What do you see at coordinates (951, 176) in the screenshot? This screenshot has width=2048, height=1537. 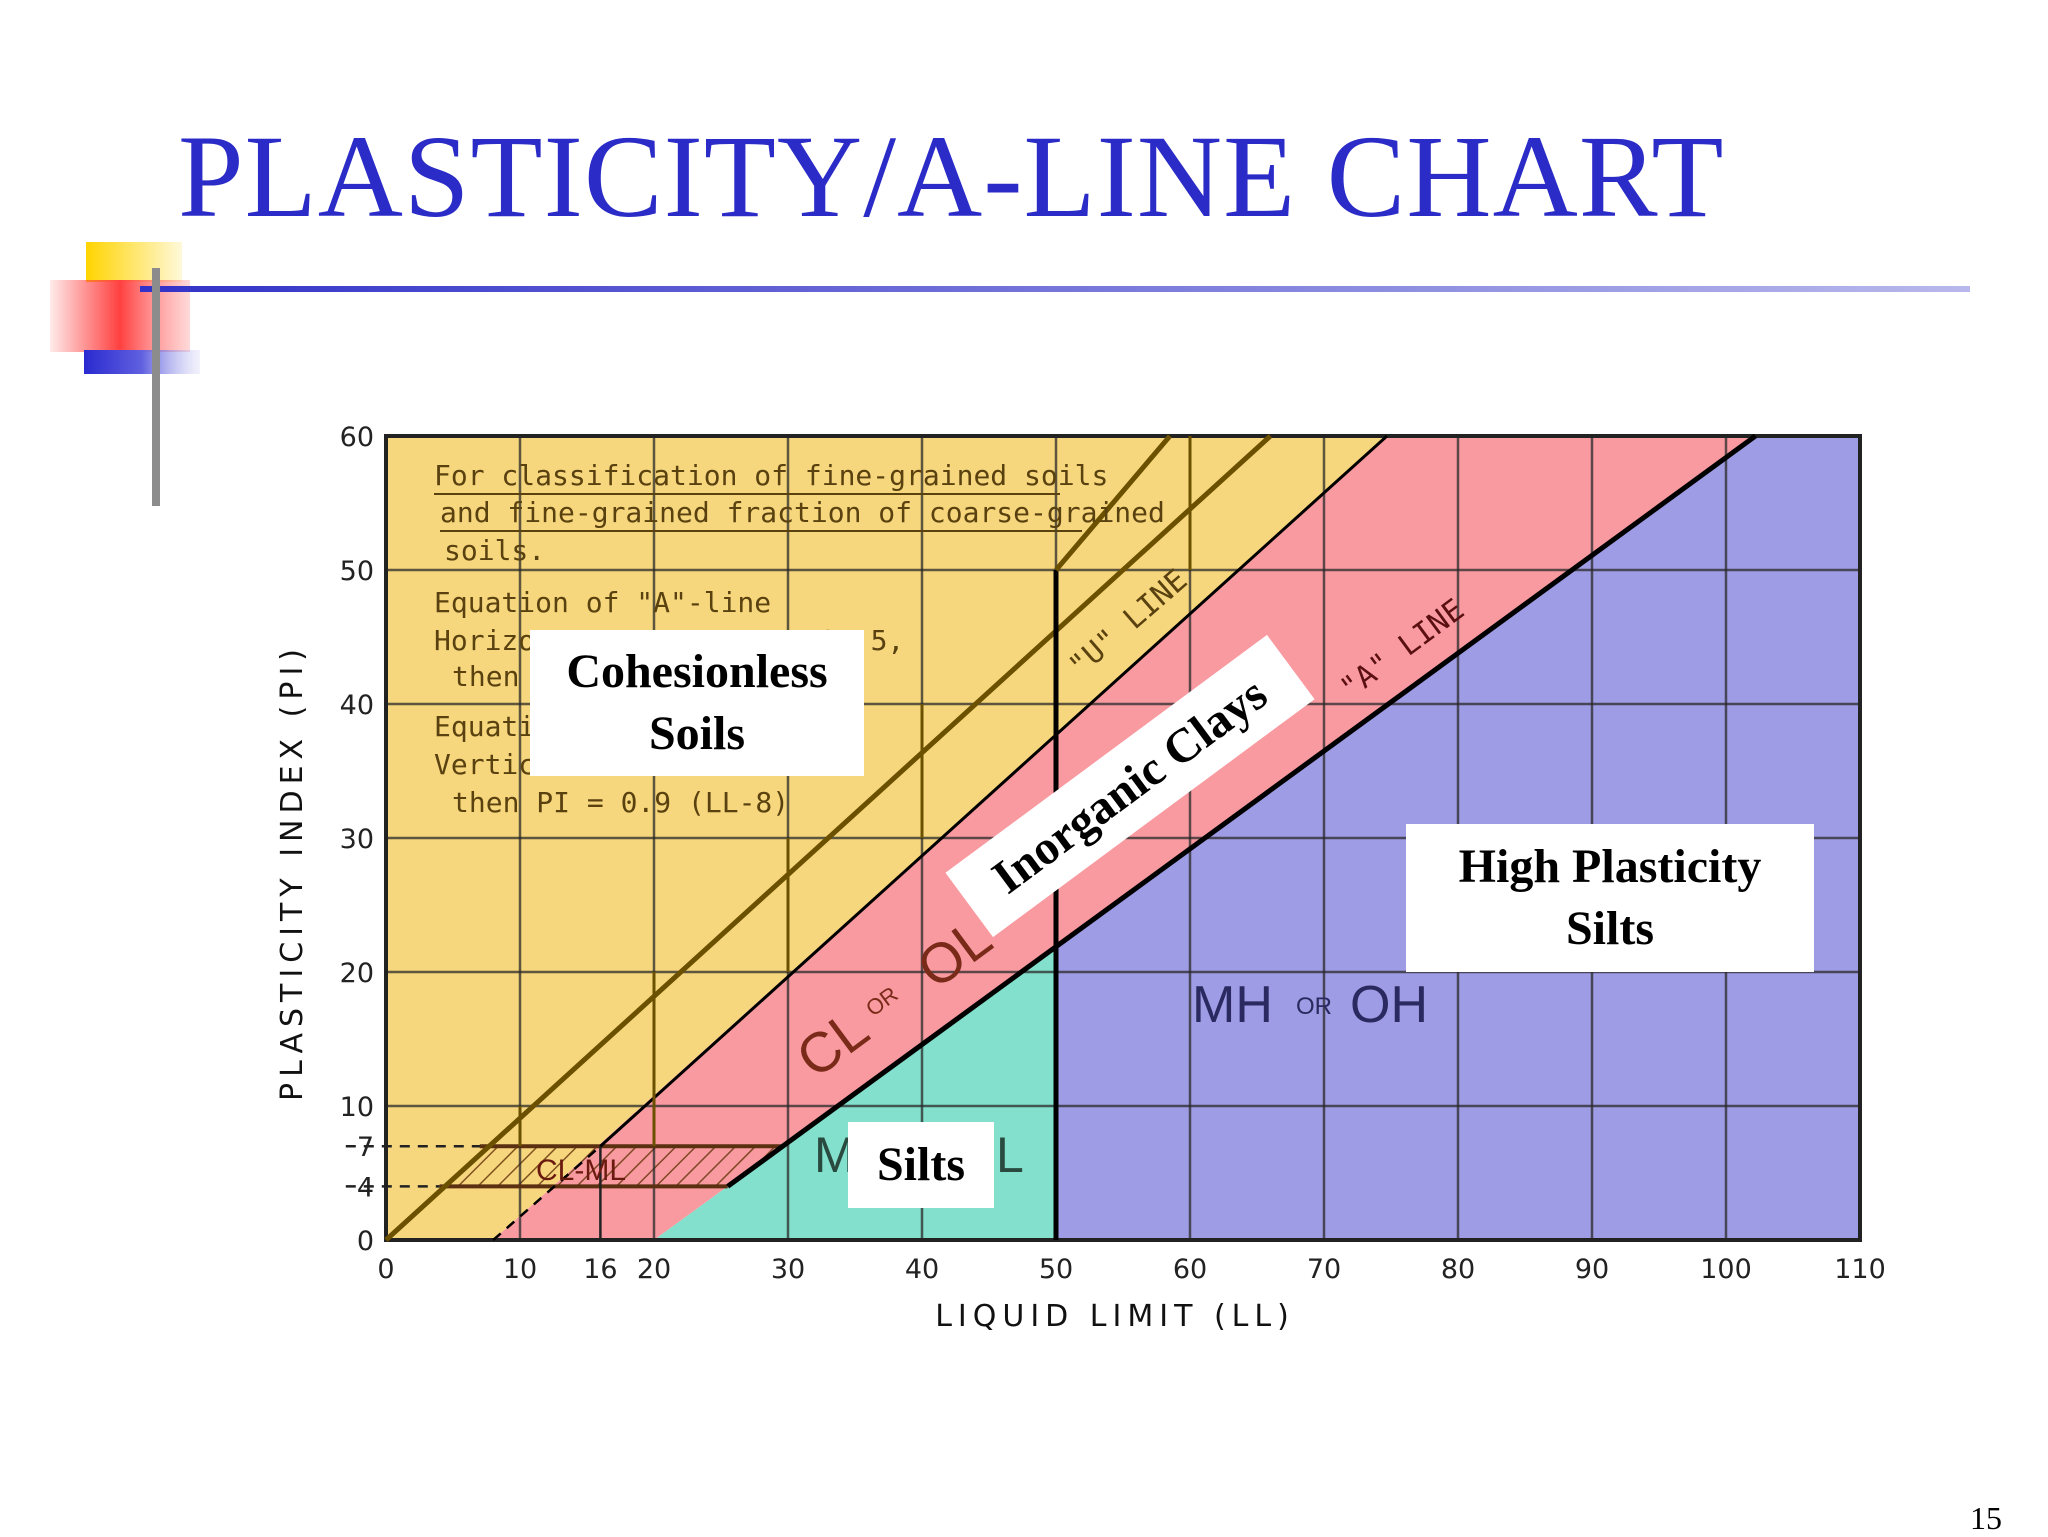 I see `slide-title: PLASTICITY/A-LINE CHART` at bounding box center [951, 176].